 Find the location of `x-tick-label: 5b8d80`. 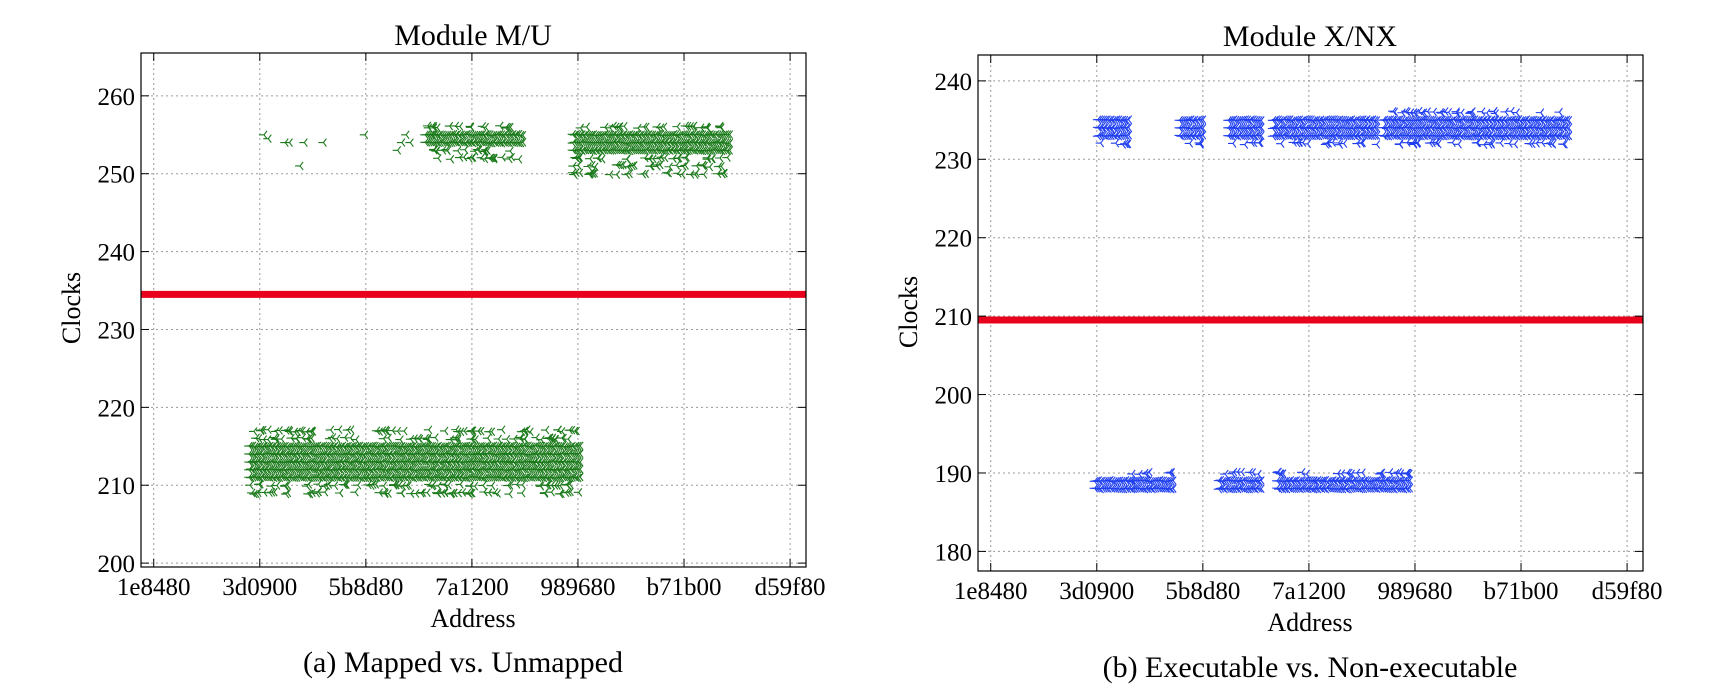

x-tick-label: 5b8d80 is located at coordinates (1202, 591).